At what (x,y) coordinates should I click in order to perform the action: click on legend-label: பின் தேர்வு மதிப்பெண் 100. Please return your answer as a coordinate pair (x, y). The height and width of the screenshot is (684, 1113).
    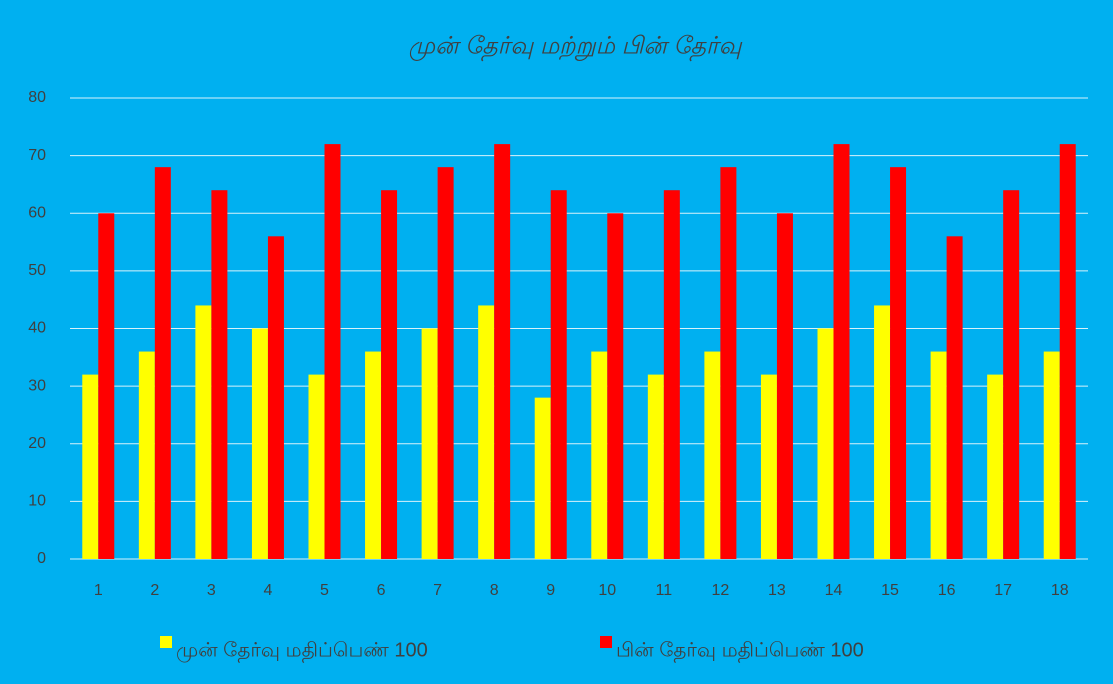
    Looking at the image, I should click on (740, 650).